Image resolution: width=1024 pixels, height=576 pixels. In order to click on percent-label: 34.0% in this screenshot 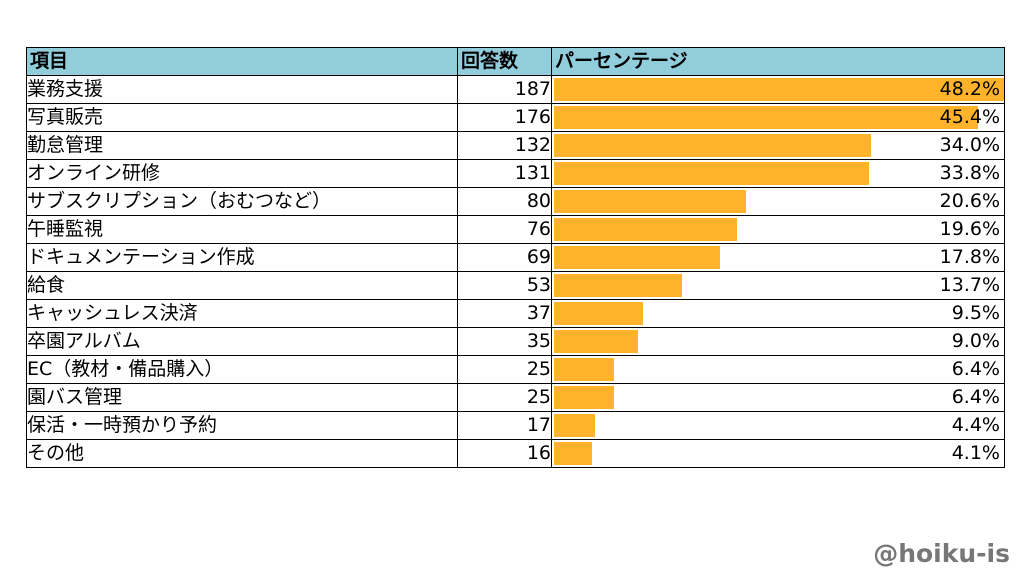, I will do `click(969, 145)`.